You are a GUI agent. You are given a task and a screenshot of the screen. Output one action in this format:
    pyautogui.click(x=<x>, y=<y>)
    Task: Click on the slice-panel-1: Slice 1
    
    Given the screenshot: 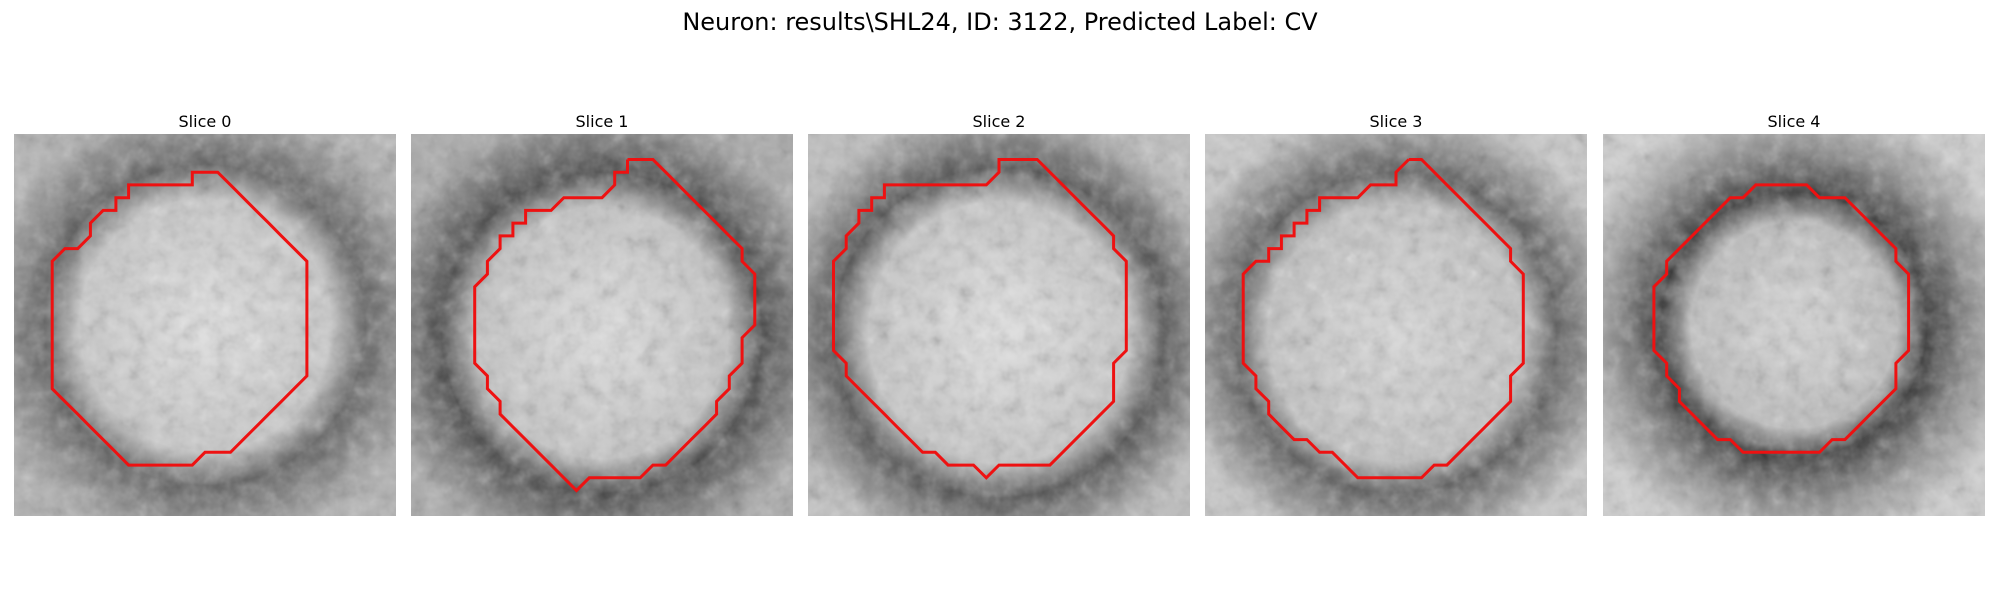 What is the action you would take?
    pyautogui.click(x=602, y=313)
    